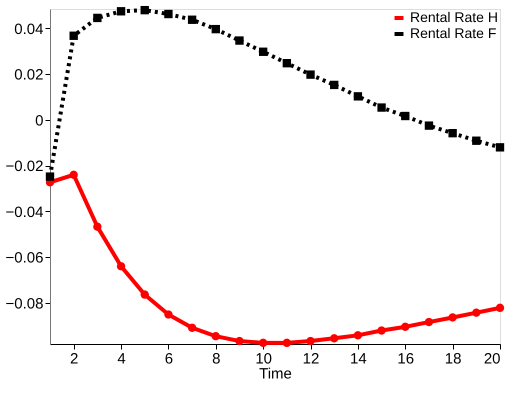 This screenshot has height=400, width=515. Describe the element at coordinates (169, 359) in the screenshot. I see `x-tick-label: 6` at that location.